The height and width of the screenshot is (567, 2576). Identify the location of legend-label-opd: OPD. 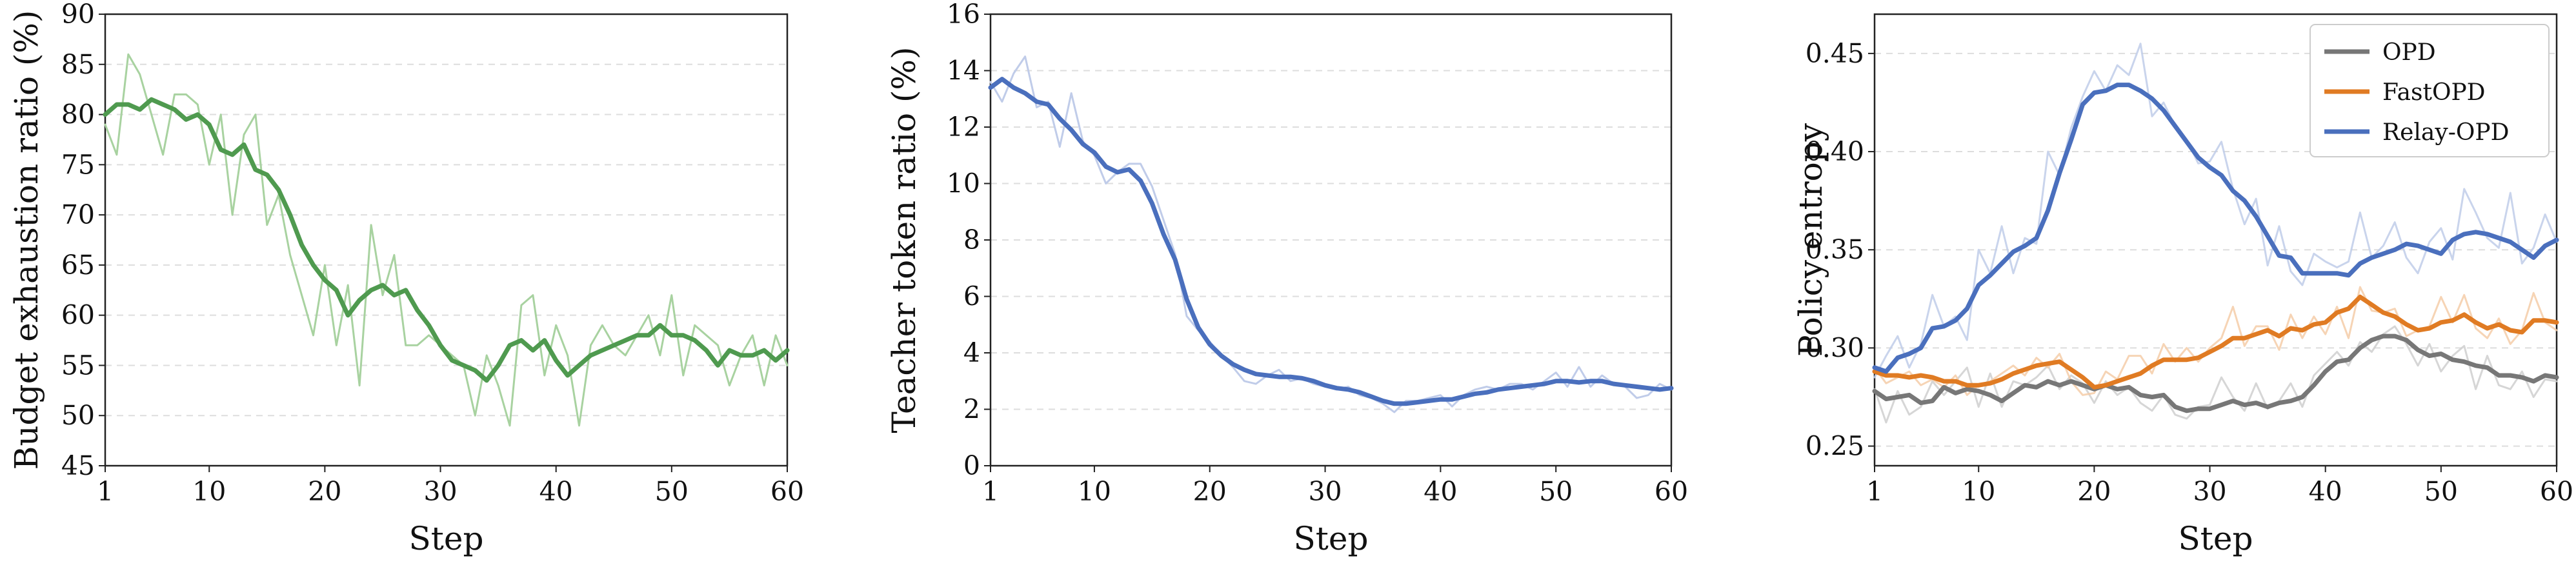
(2409, 52).